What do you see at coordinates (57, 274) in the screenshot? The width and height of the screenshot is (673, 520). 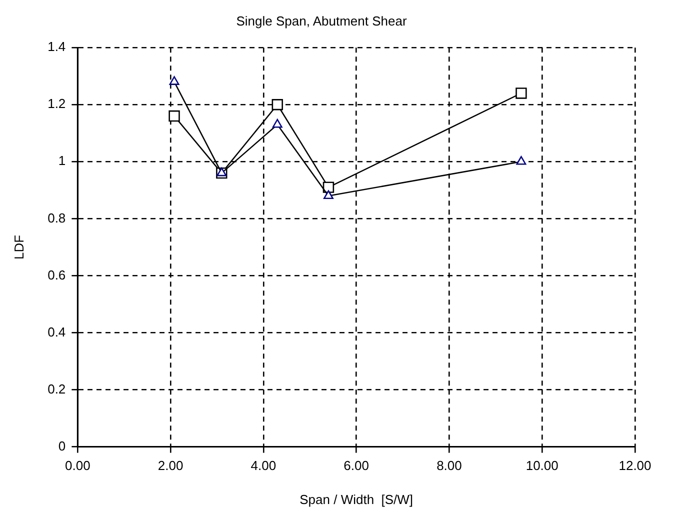 I see `y-tick-label: 0.6` at bounding box center [57, 274].